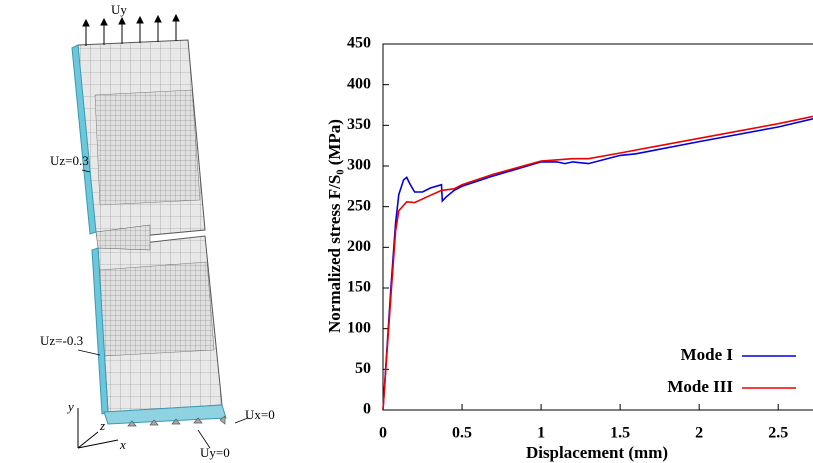 This screenshot has width=813, height=463. Describe the element at coordinates (359, 124) in the screenshot. I see `y-tick-label: 350` at that location.